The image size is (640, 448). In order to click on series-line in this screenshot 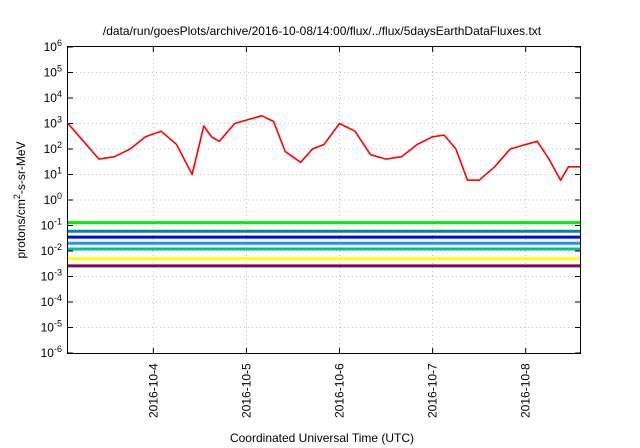, I will do `click(323, 148)`.